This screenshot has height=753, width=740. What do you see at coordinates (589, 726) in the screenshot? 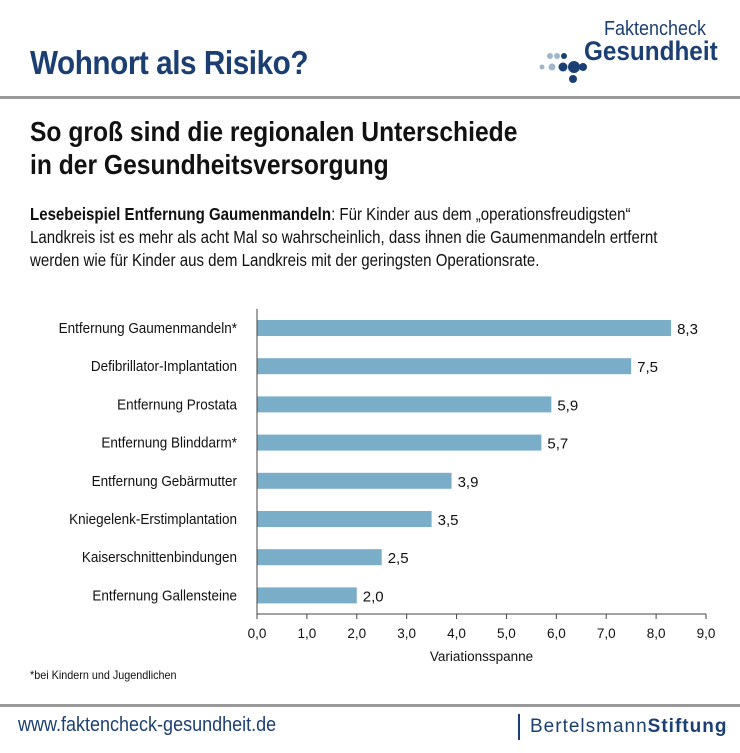
I see `brand-light: Bertelsmann` at bounding box center [589, 726].